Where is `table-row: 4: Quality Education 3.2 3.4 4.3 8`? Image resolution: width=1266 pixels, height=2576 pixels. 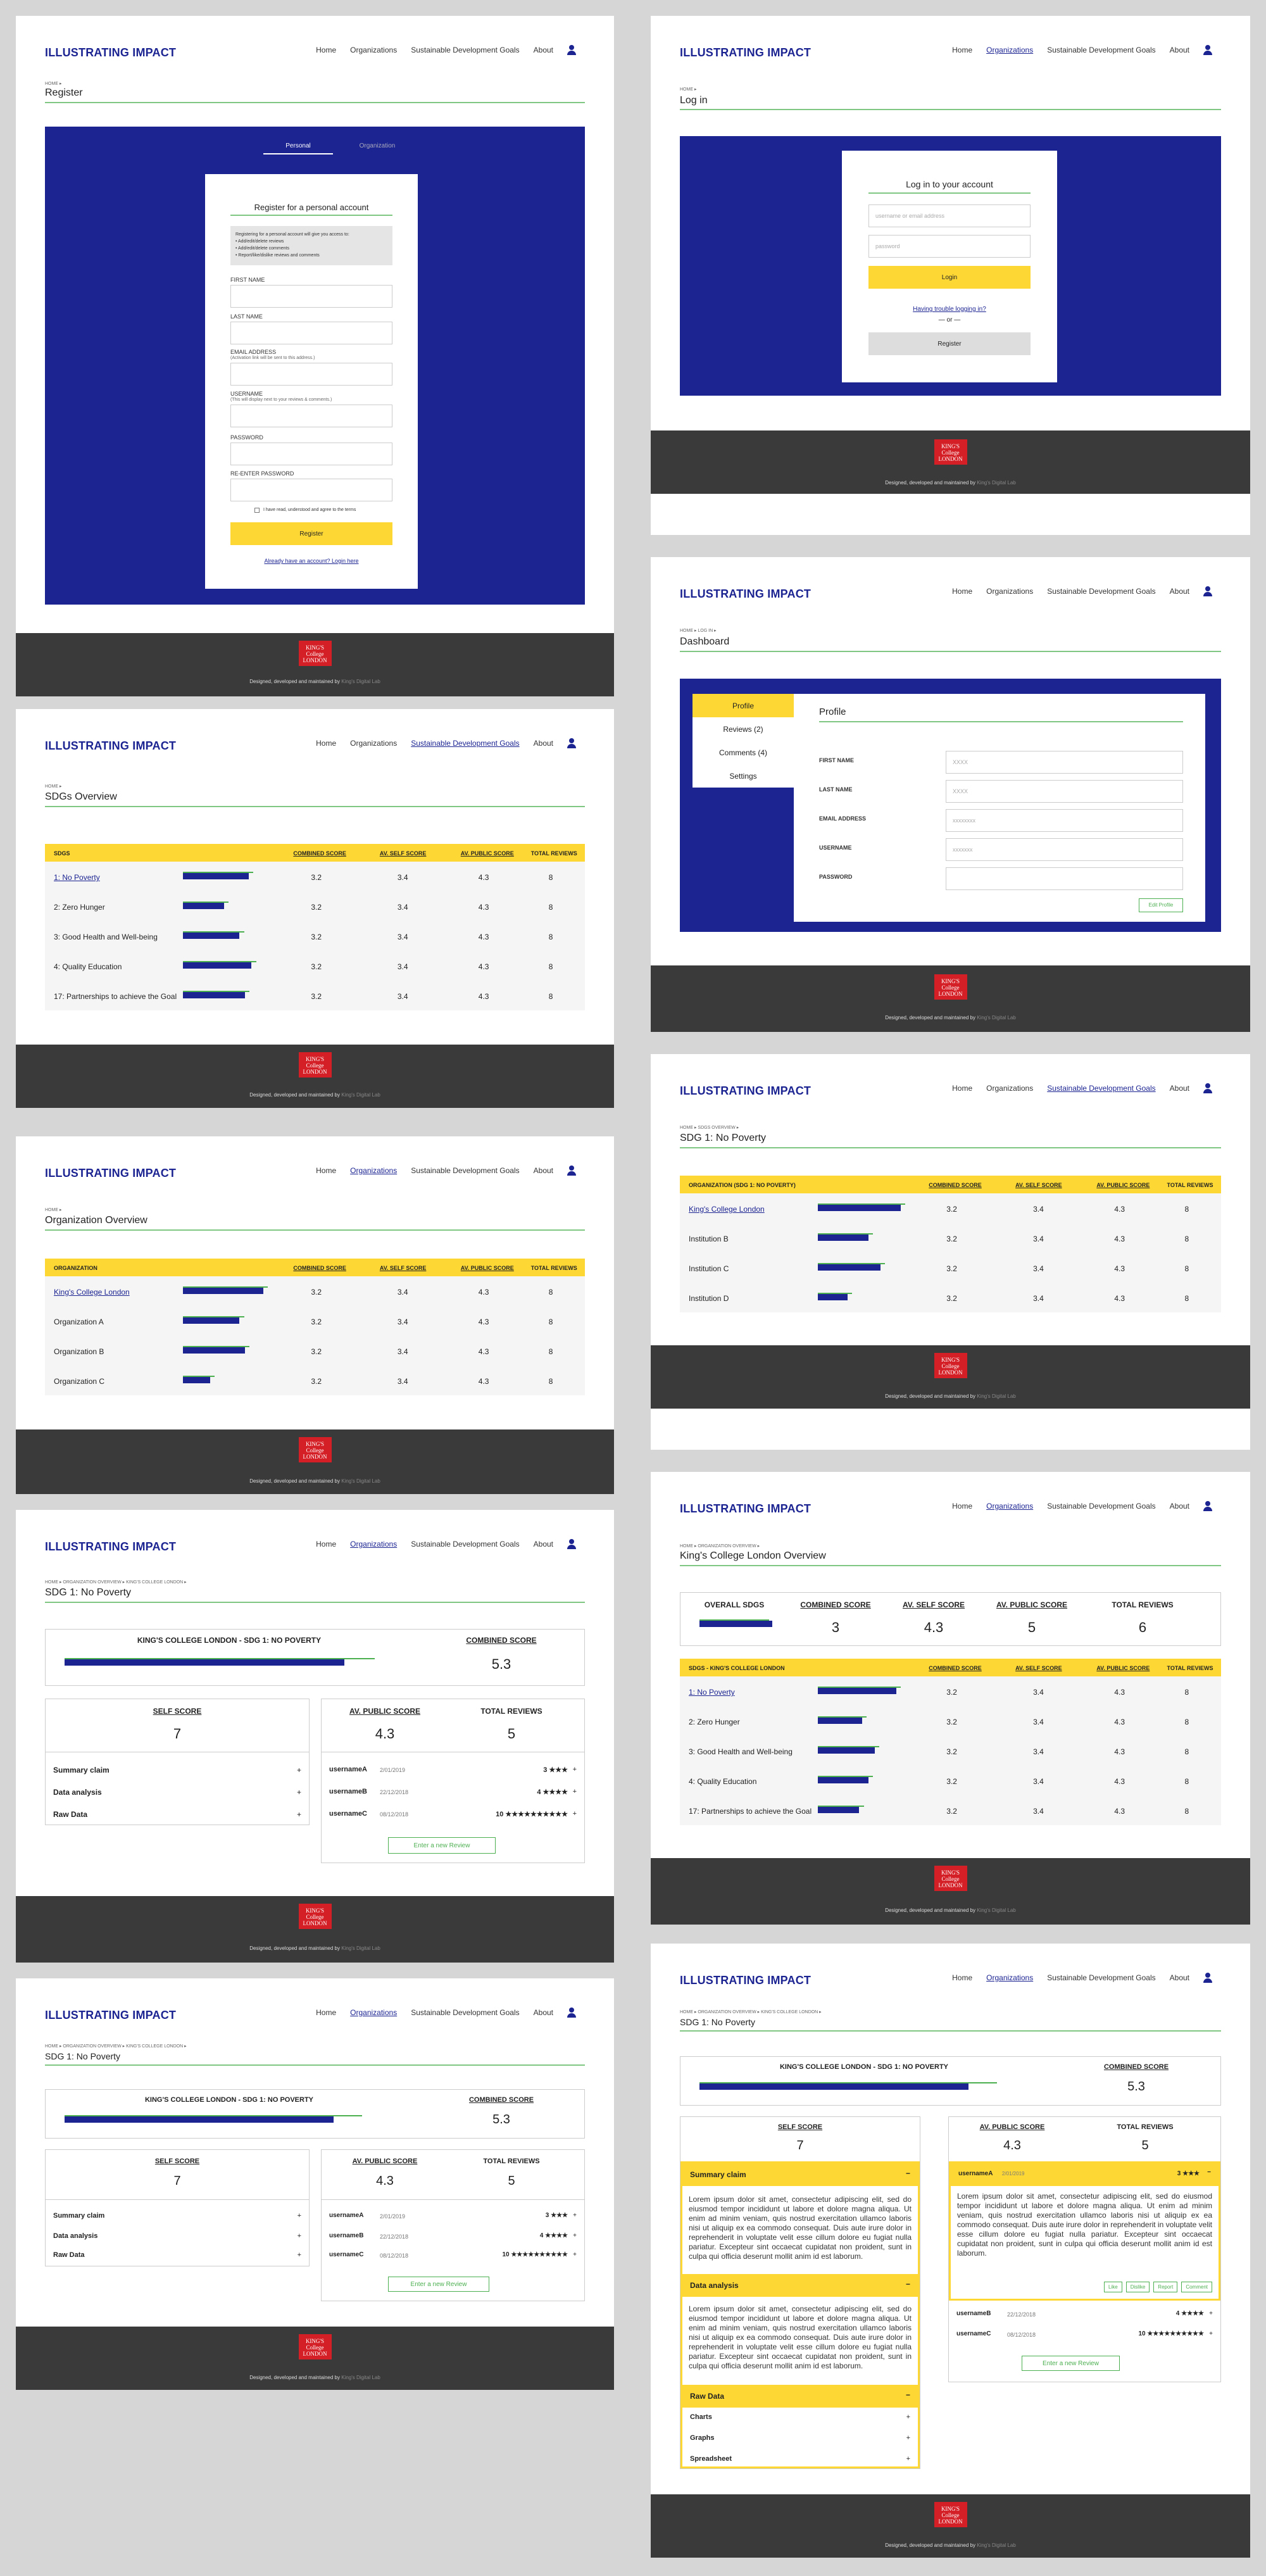
table-row: 4: Quality Education 3.2 3.4 4.3 8 is located at coordinates (315, 966).